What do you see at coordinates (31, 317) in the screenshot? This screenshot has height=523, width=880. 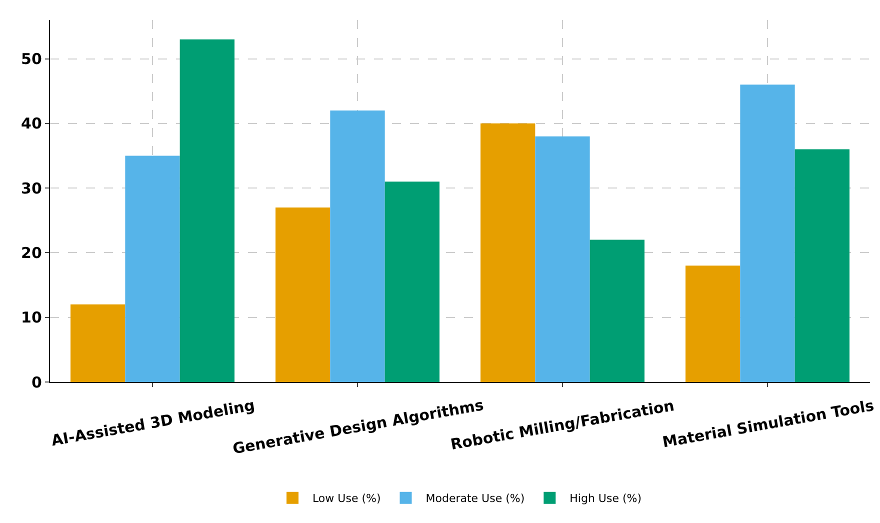 I see `y-tick-label: 10` at bounding box center [31, 317].